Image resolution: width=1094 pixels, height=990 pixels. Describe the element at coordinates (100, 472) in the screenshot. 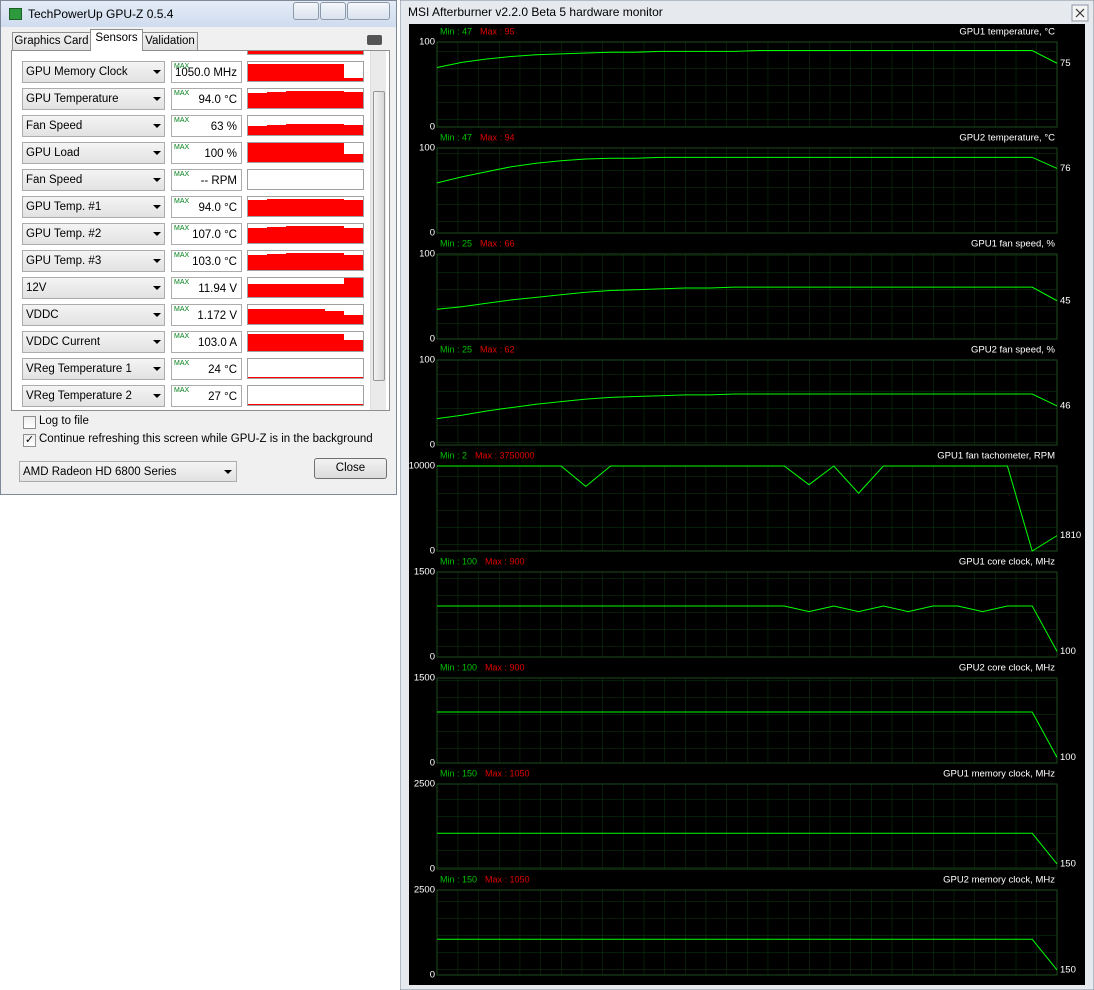

I see `gpu-dropdown-text: AMD Radeon HD 6800 Series` at that location.